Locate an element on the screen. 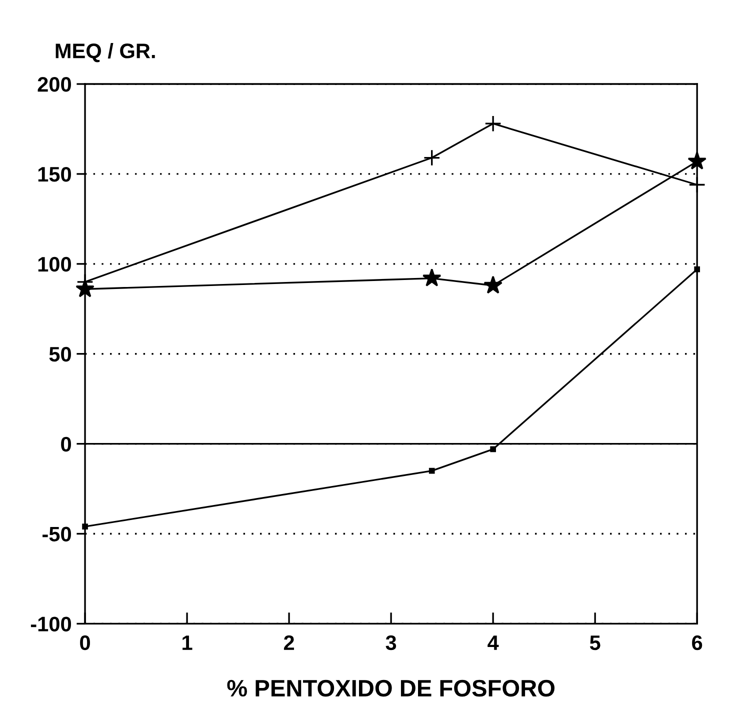 Image resolution: width=733 pixels, height=712 pixels. y-tick-label: 200 is located at coordinates (54, 84).